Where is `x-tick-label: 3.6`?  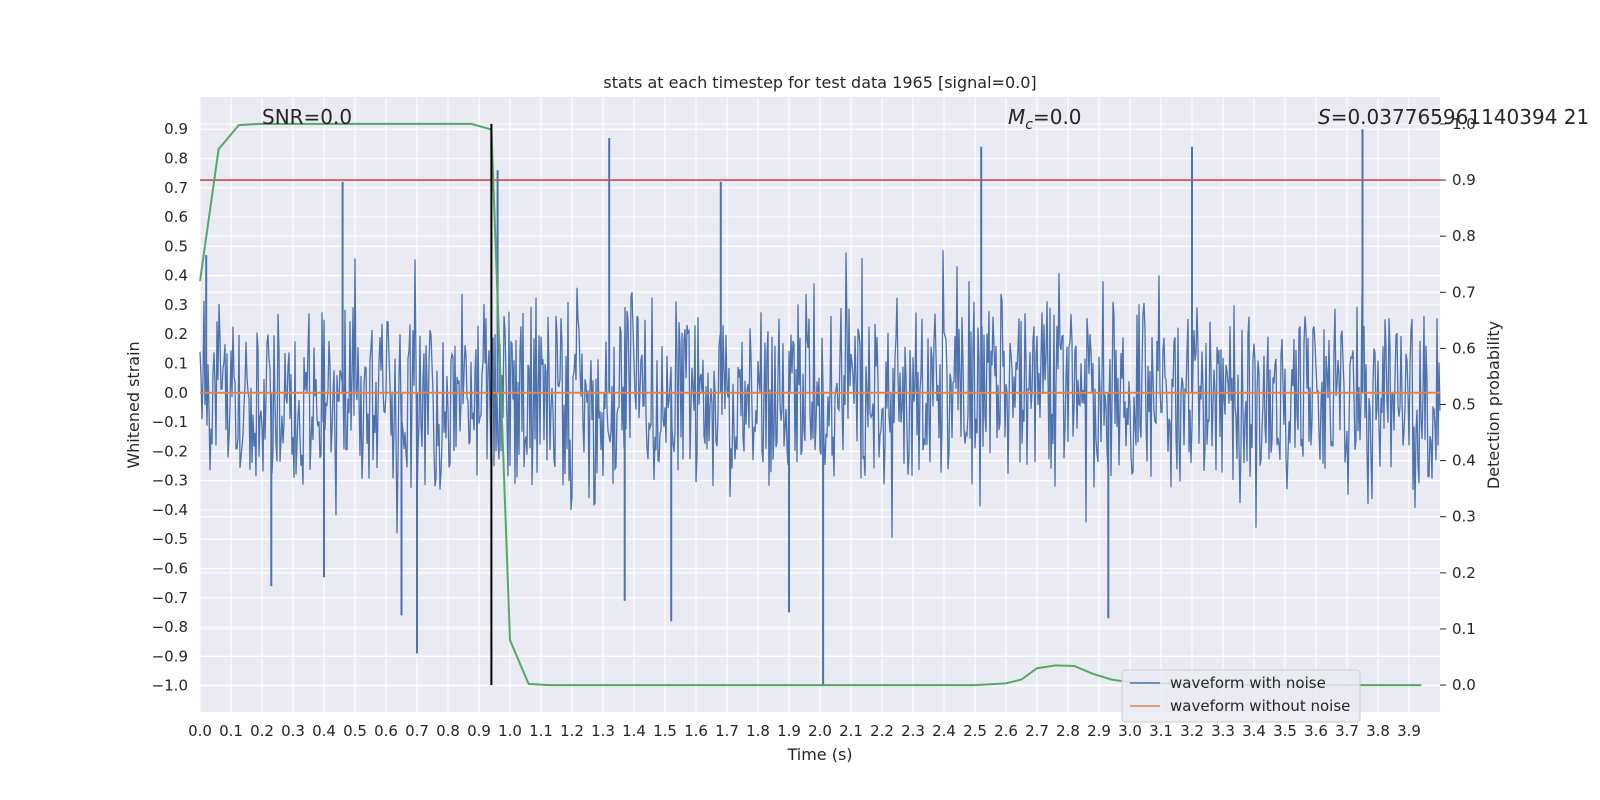 x-tick-label: 3.6 is located at coordinates (1316, 731).